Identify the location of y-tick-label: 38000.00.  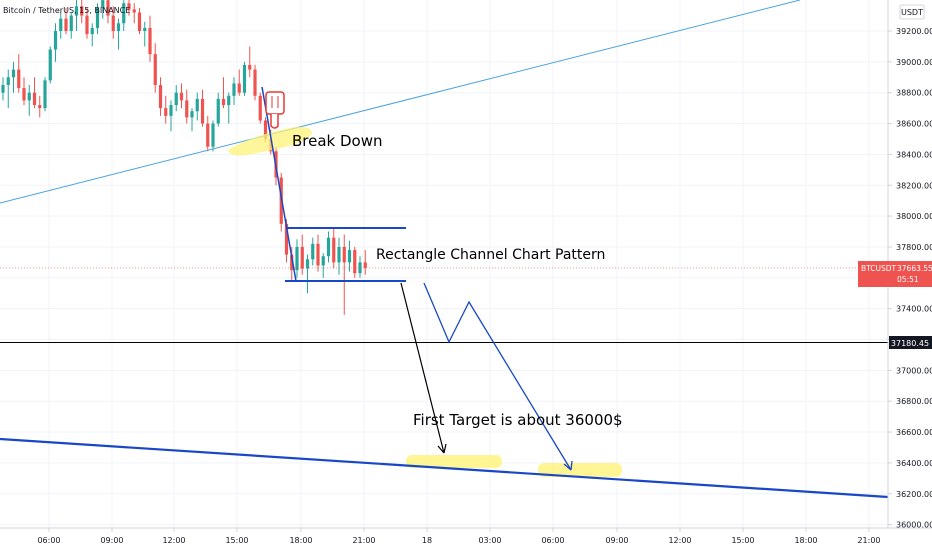
(914, 216).